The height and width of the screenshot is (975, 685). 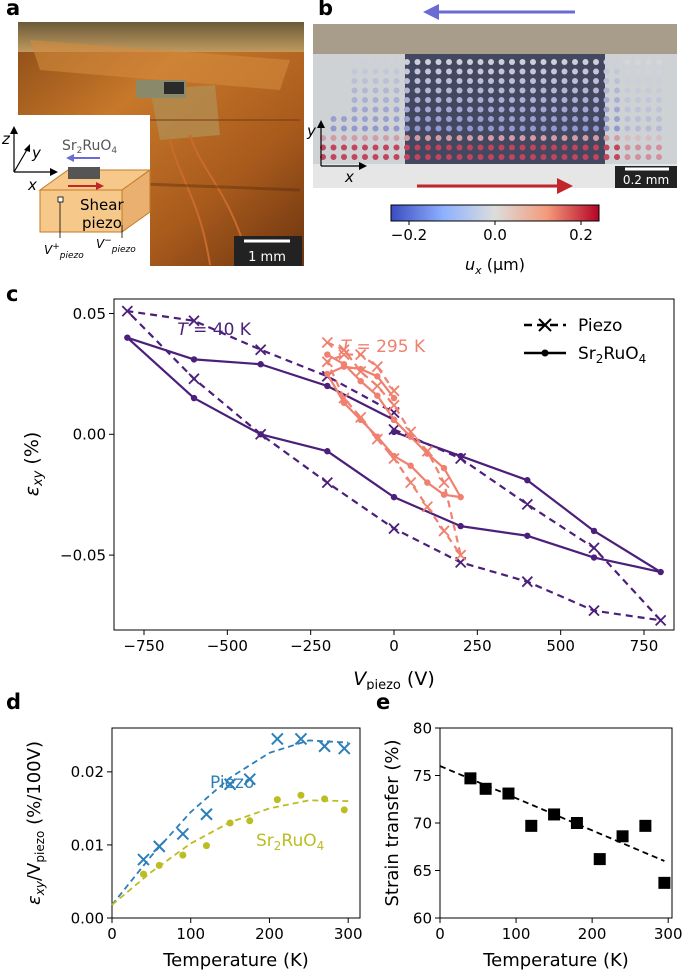 I want to click on x-tick-label: 200, so click(x=269, y=934).